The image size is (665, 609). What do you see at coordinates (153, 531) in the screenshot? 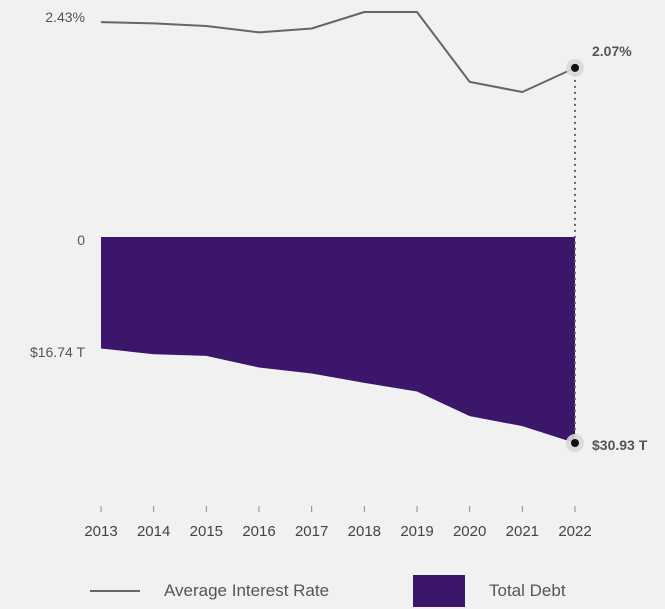
I see `x-tick-label-2014: 2014` at bounding box center [153, 531].